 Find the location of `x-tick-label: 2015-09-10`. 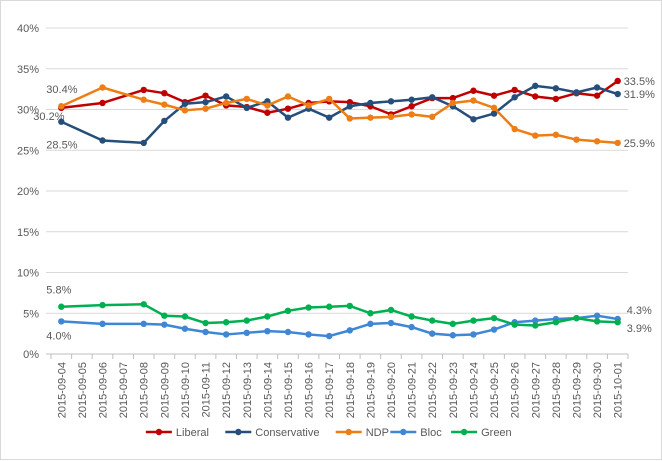

x-tick-label: 2015-09-10 is located at coordinates (186, 390).